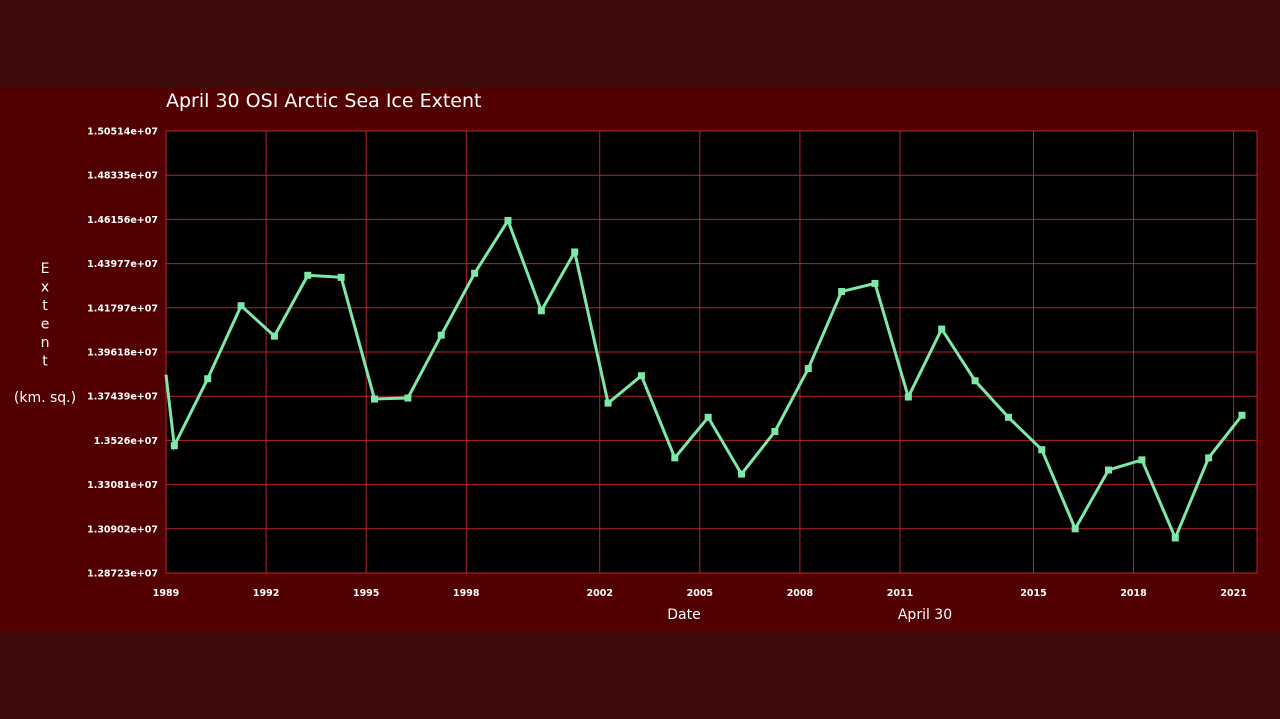 Image resolution: width=1280 pixels, height=719 pixels. Describe the element at coordinates (122, 176) in the screenshot. I see `y-tick-label: 1.48335e+07` at that location.